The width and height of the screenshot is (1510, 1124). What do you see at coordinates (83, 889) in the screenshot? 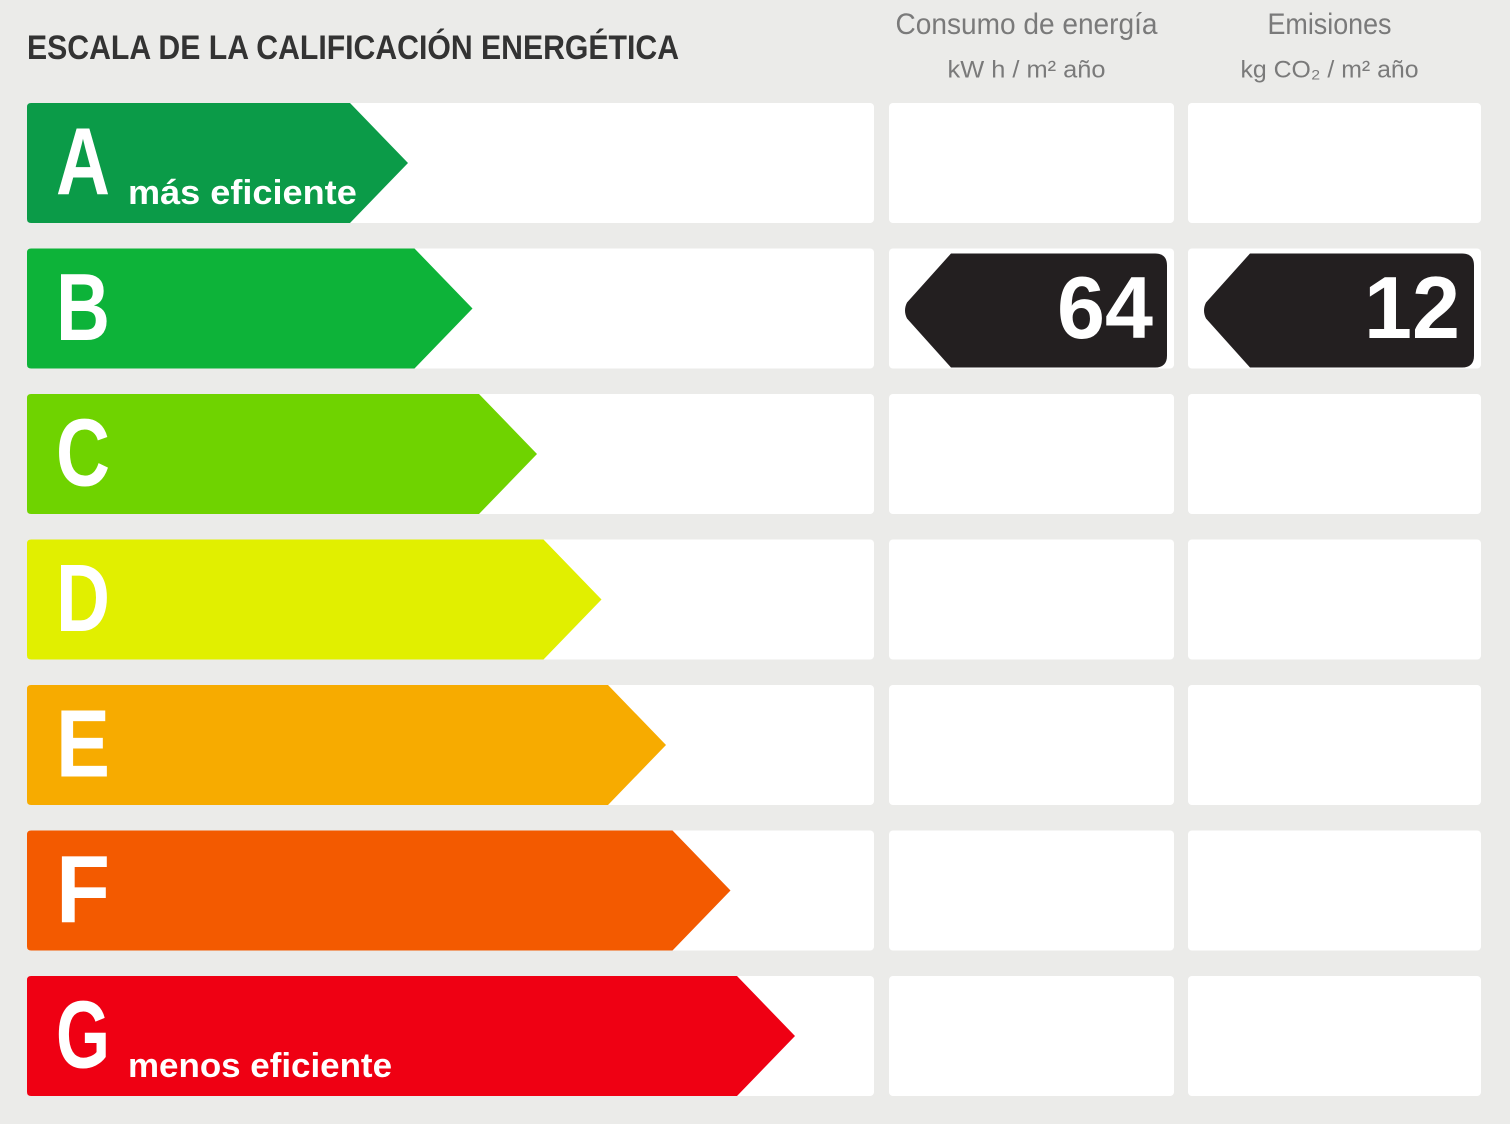
I see `rating-letter: F` at bounding box center [83, 889].